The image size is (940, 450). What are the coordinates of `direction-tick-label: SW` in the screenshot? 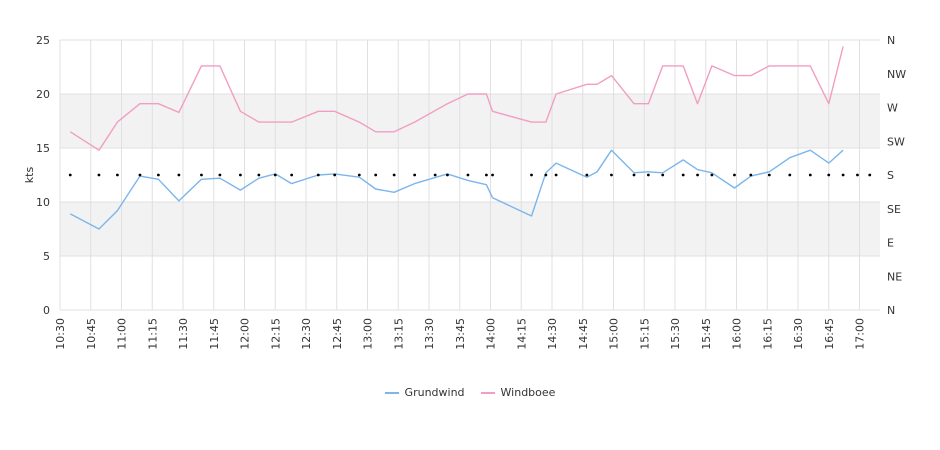 It's located at (896, 141).